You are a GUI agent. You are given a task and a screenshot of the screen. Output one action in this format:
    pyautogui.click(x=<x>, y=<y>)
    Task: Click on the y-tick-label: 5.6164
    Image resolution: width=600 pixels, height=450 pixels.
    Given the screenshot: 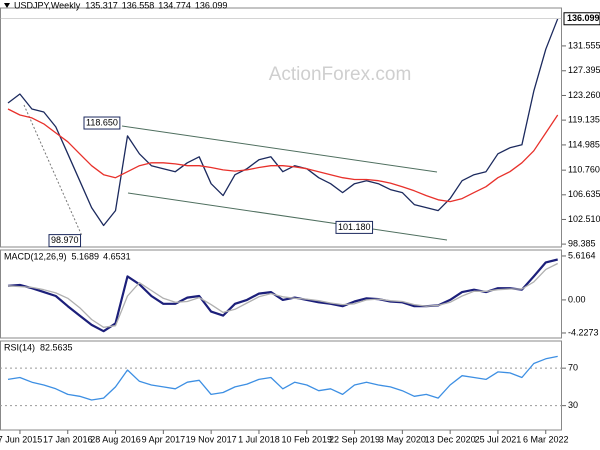 What is the action you would take?
    pyautogui.click(x=582, y=255)
    